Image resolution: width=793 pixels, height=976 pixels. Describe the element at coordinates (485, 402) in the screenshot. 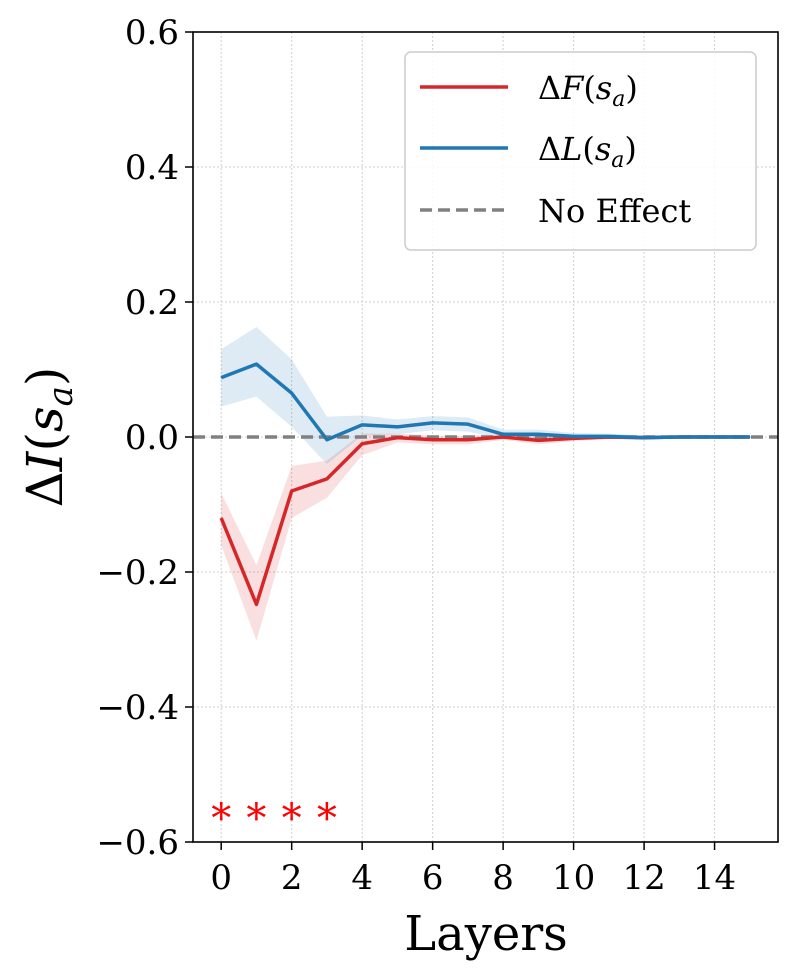

I see `series-1-line` at that location.